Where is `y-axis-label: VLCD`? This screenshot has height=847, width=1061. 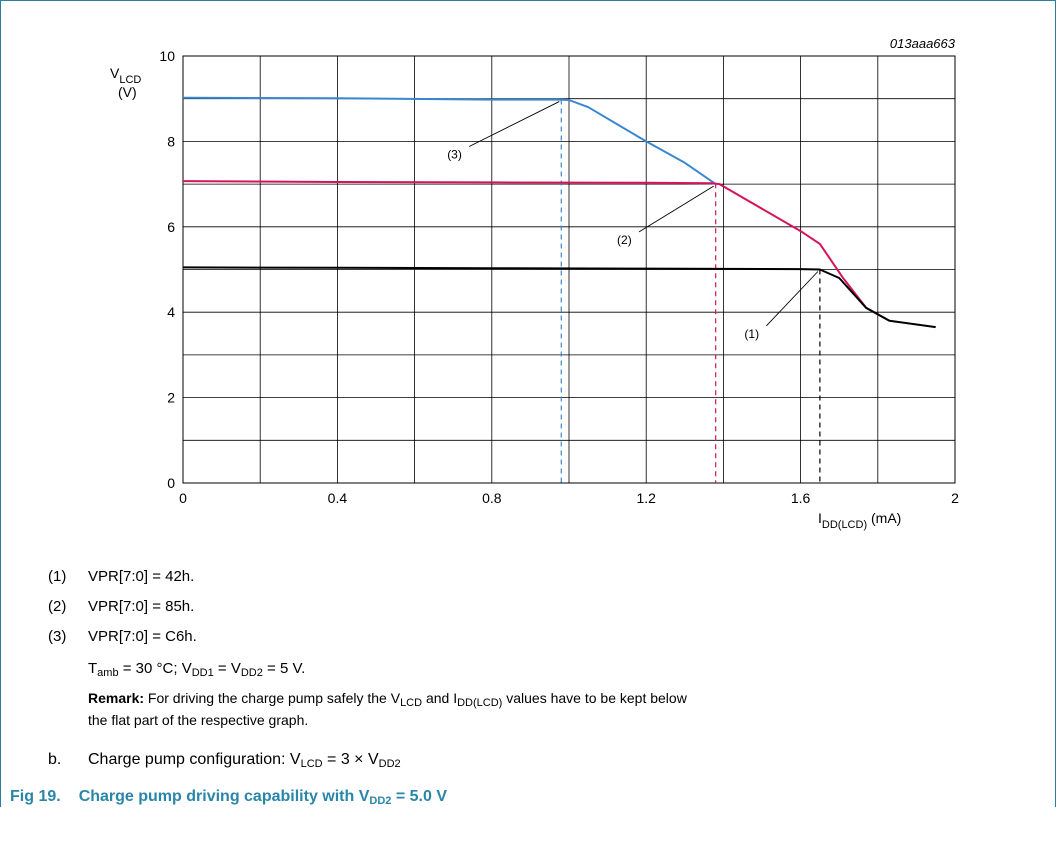
y-axis-label: VLCD is located at coordinates (125, 75).